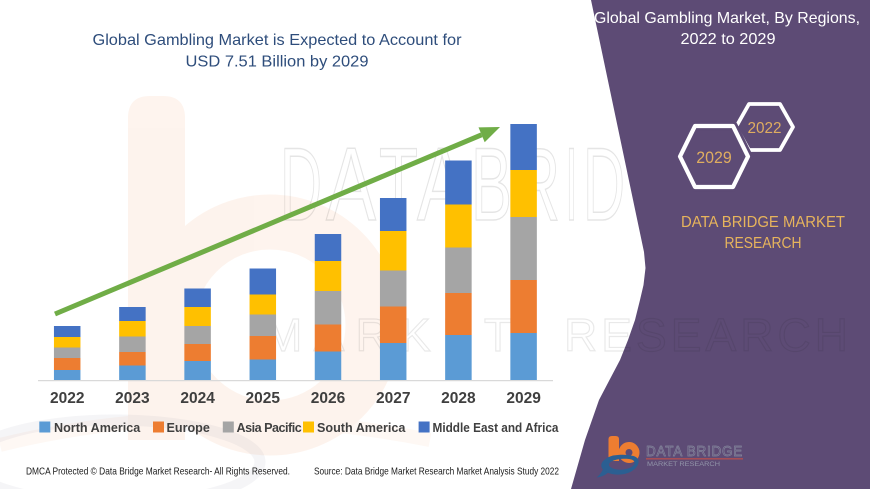 Image resolution: width=870 pixels, height=494 pixels. Describe the element at coordinates (458, 398) in the screenshot. I see `svg-text: 2028` at that location.